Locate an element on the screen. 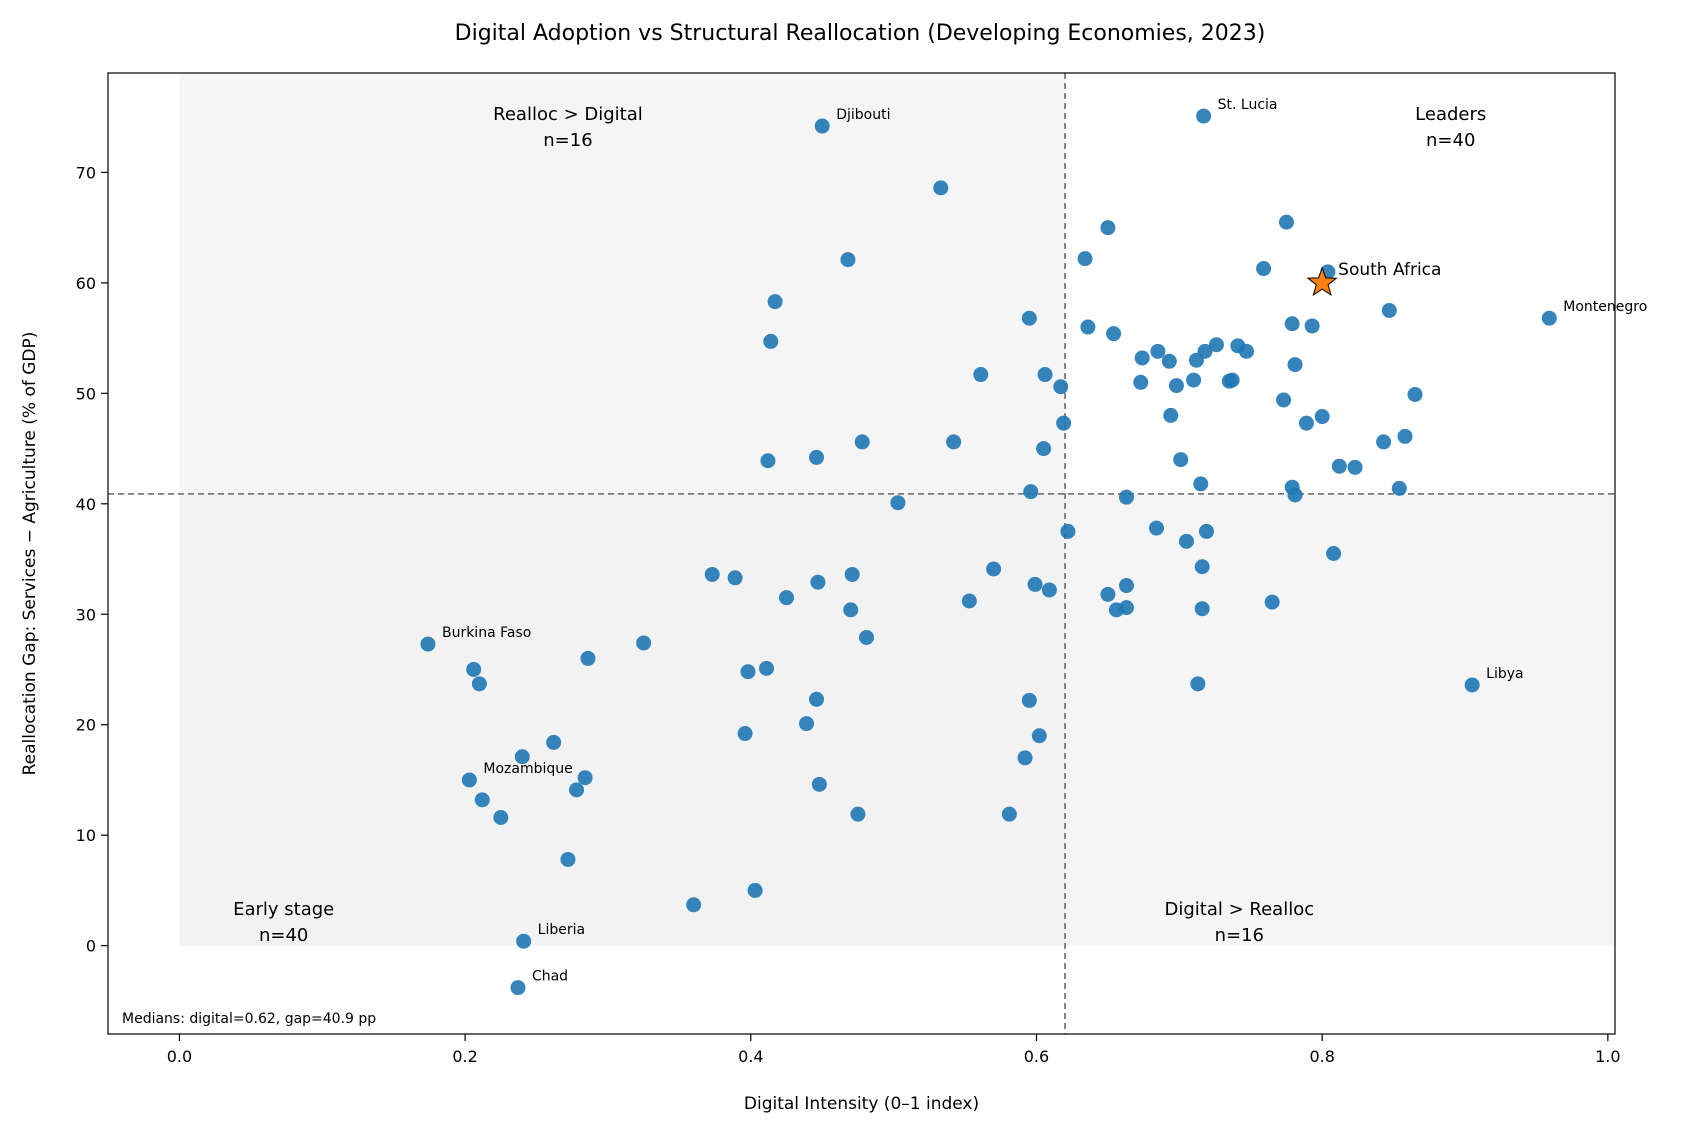 The height and width of the screenshot is (1132, 1701). x-tick-label: 0.0 is located at coordinates (179, 1056).